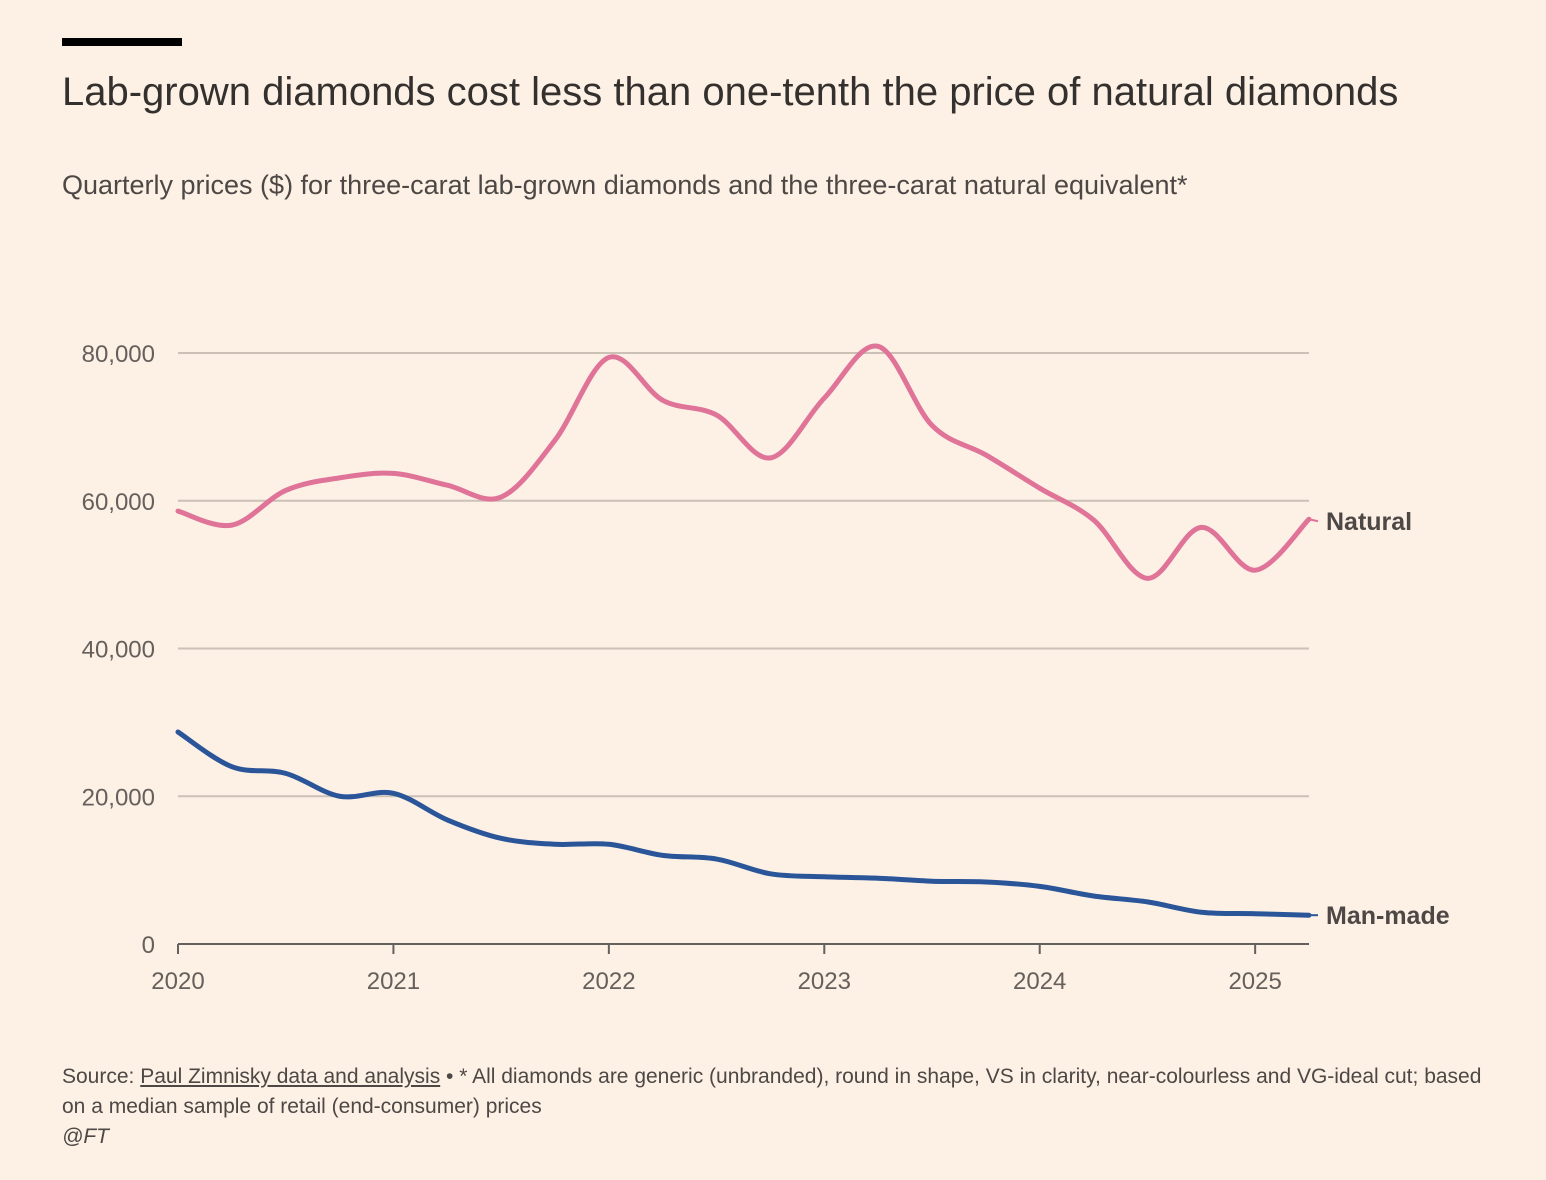  Describe the element at coordinates (743, 823) in the screenshot. I see `series-line-man-made` at that location.